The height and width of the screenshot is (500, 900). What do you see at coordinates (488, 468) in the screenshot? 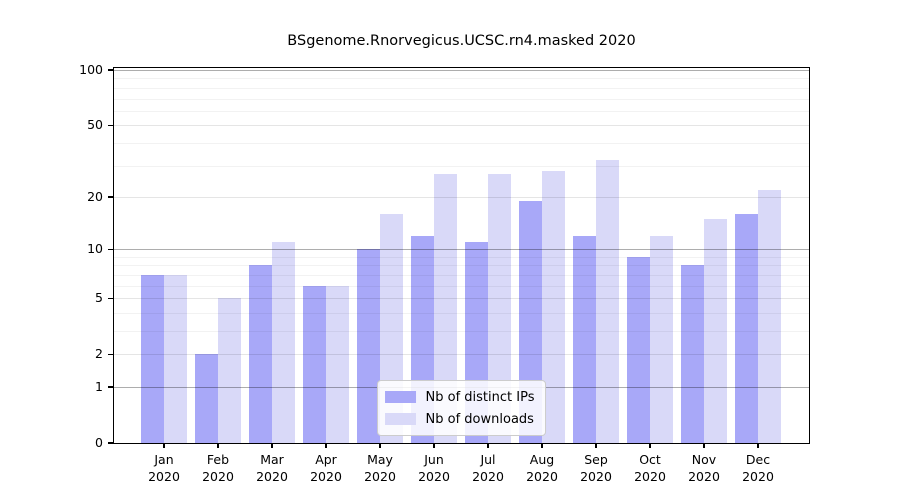
I see `x-tick-label-jul: Jul 2020` at bounding box center [488, 468].